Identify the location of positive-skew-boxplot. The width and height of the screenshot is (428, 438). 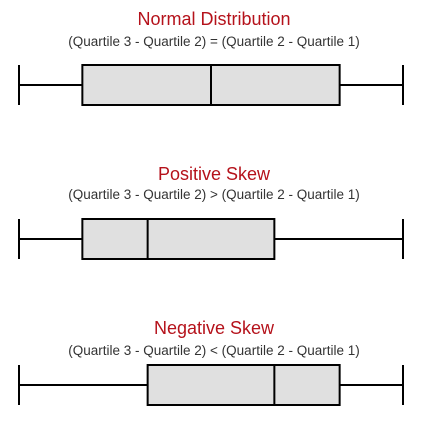
(211, 239).